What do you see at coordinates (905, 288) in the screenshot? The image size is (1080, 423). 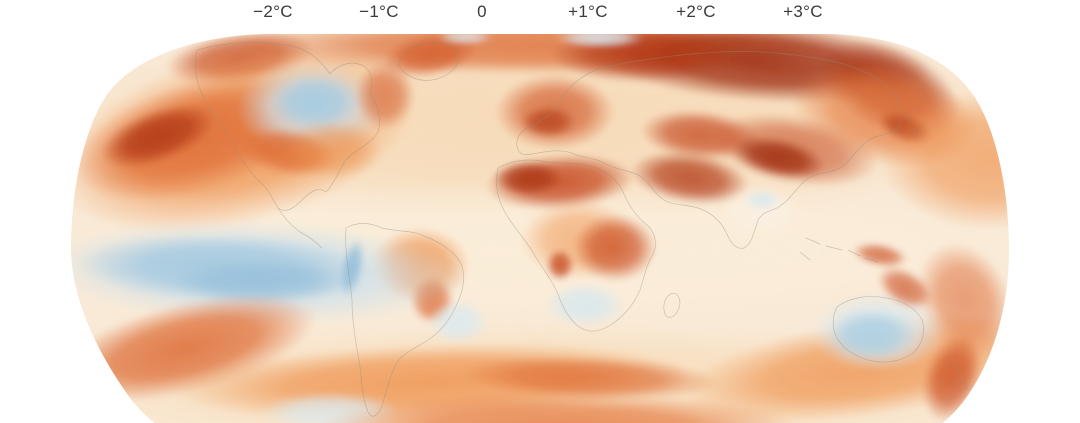 I see `anomaly-region-queensland-warm` at bounding box center [905, 288].